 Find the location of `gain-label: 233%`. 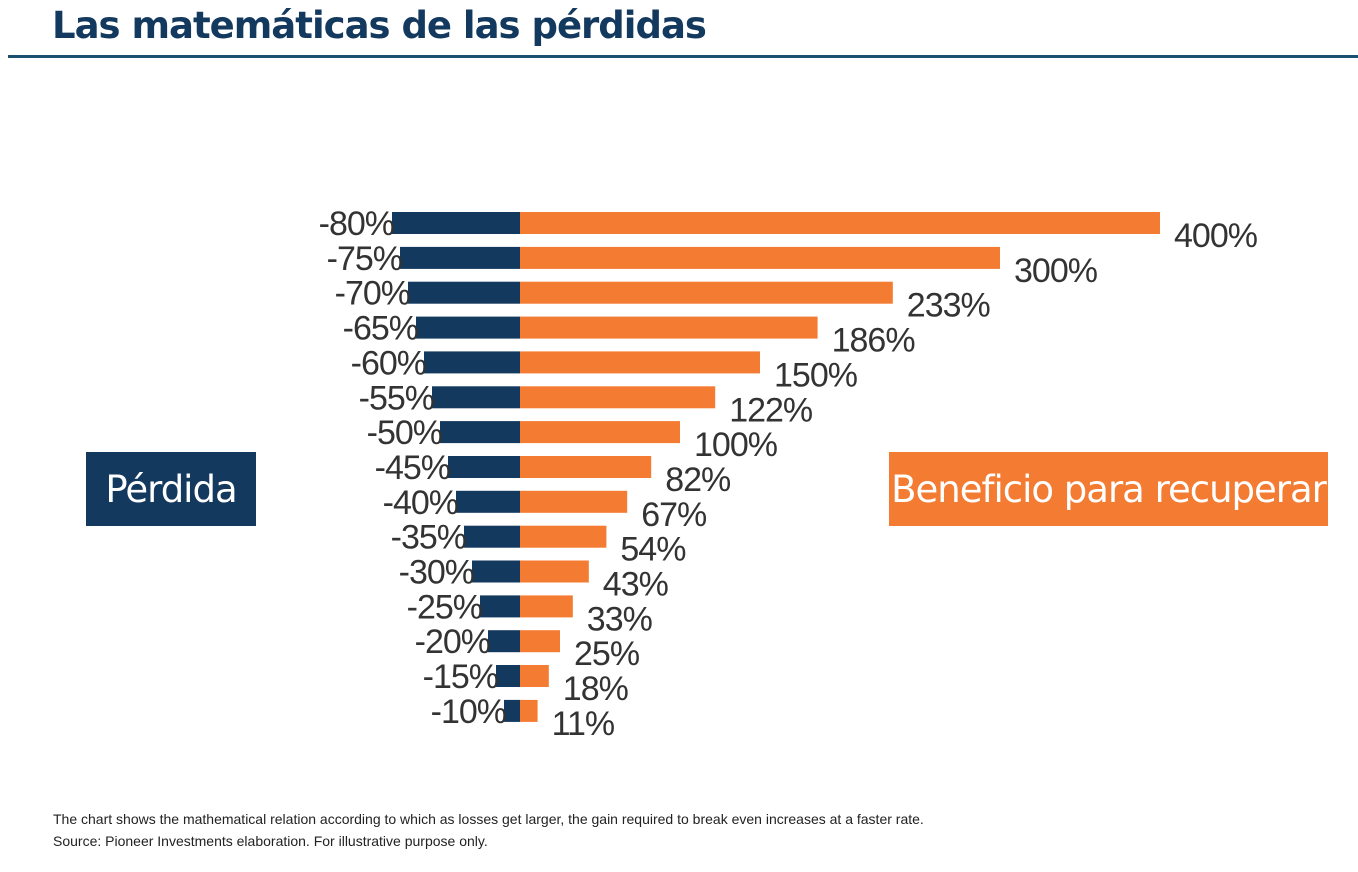

gain-label: 233% is located at coordinates (949, 306).